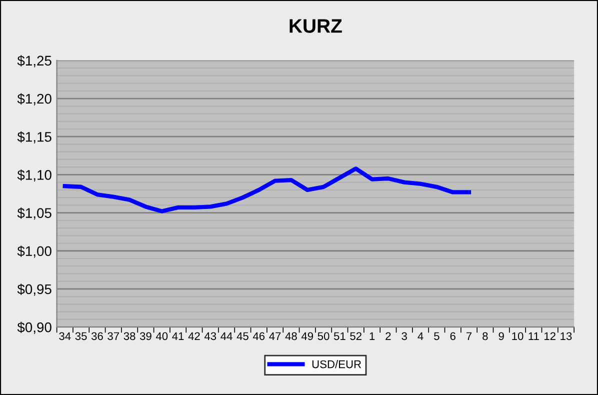 This screenshot has height=395, width=598. What do you see at coordinates (404, 336) in the screenshot?
I see `x-tick-label: 3` at bounding box center [404, 336].